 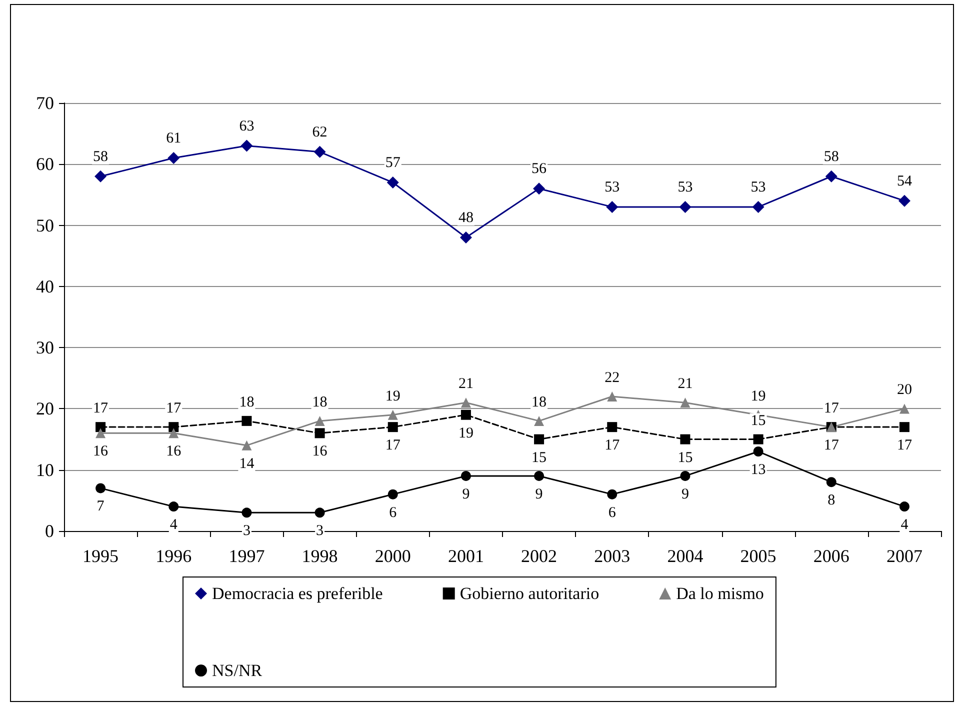 What do you see at coordinates (100, 506) in the screenshot?
I see `data-label: 7` at bounding box center [100, 506].